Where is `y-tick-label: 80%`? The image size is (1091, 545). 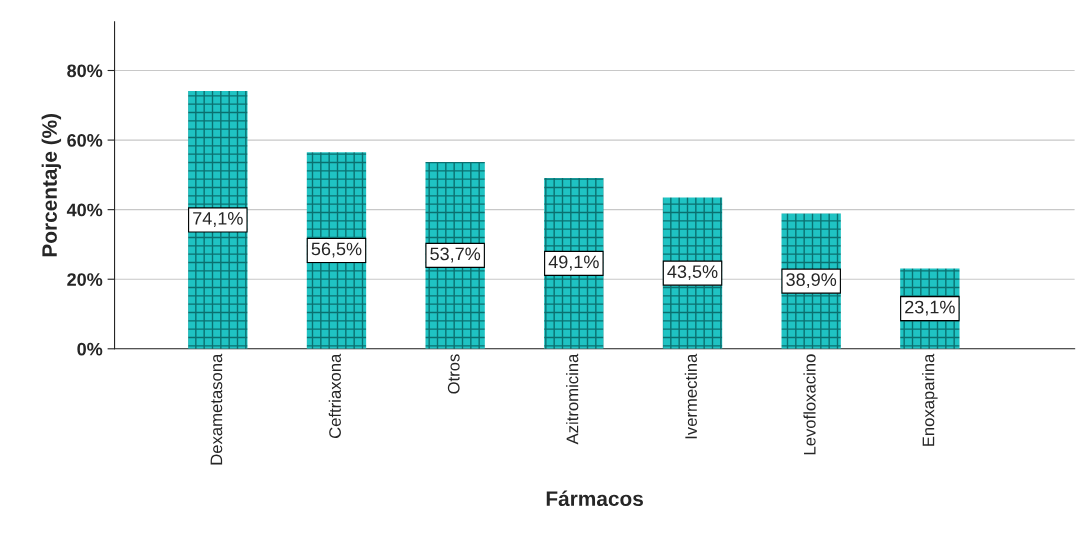
y-tick-label: 80% is located at coordinates (85, 71).